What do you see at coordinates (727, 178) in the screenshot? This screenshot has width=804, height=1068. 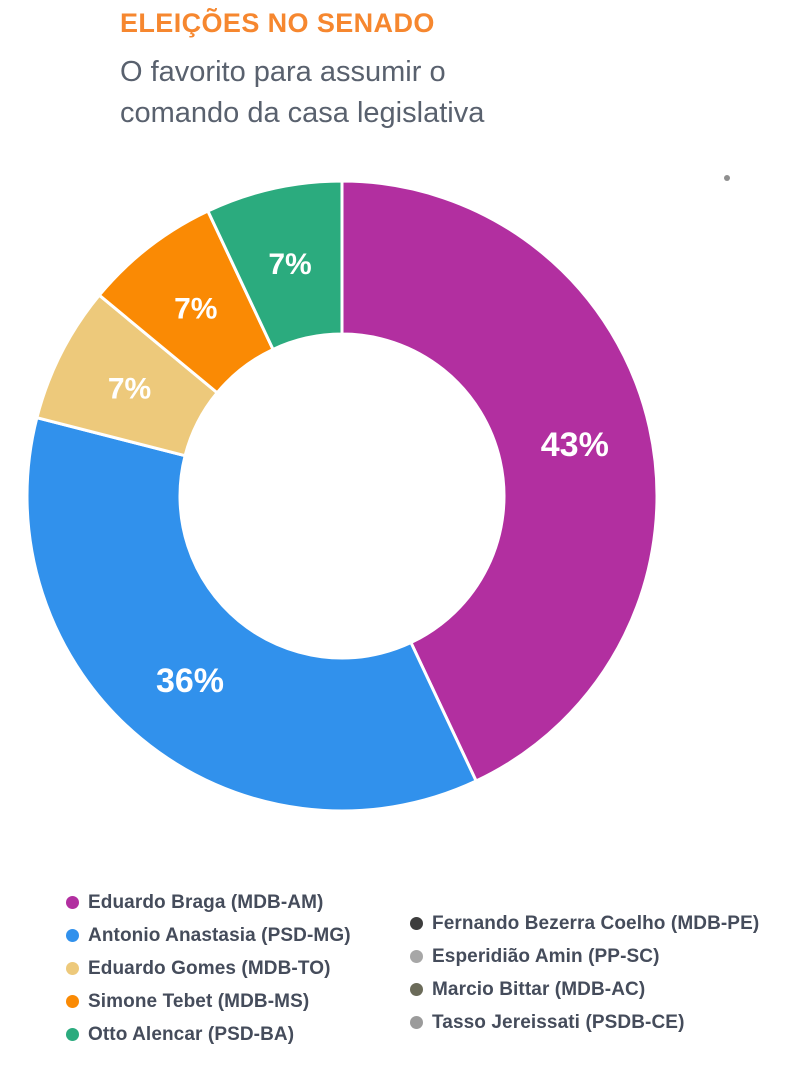 I see `decorative-dot` at bounding box center [727, 178].